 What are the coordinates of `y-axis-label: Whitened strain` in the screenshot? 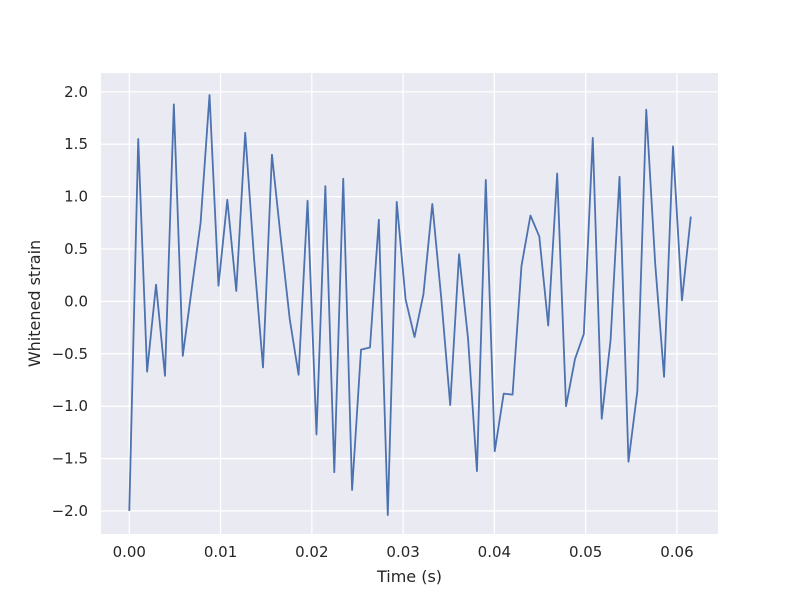 It's located at (34, 303).